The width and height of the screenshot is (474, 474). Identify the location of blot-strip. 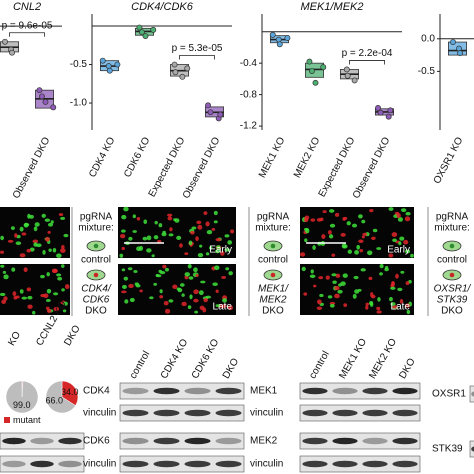
(471, 394).